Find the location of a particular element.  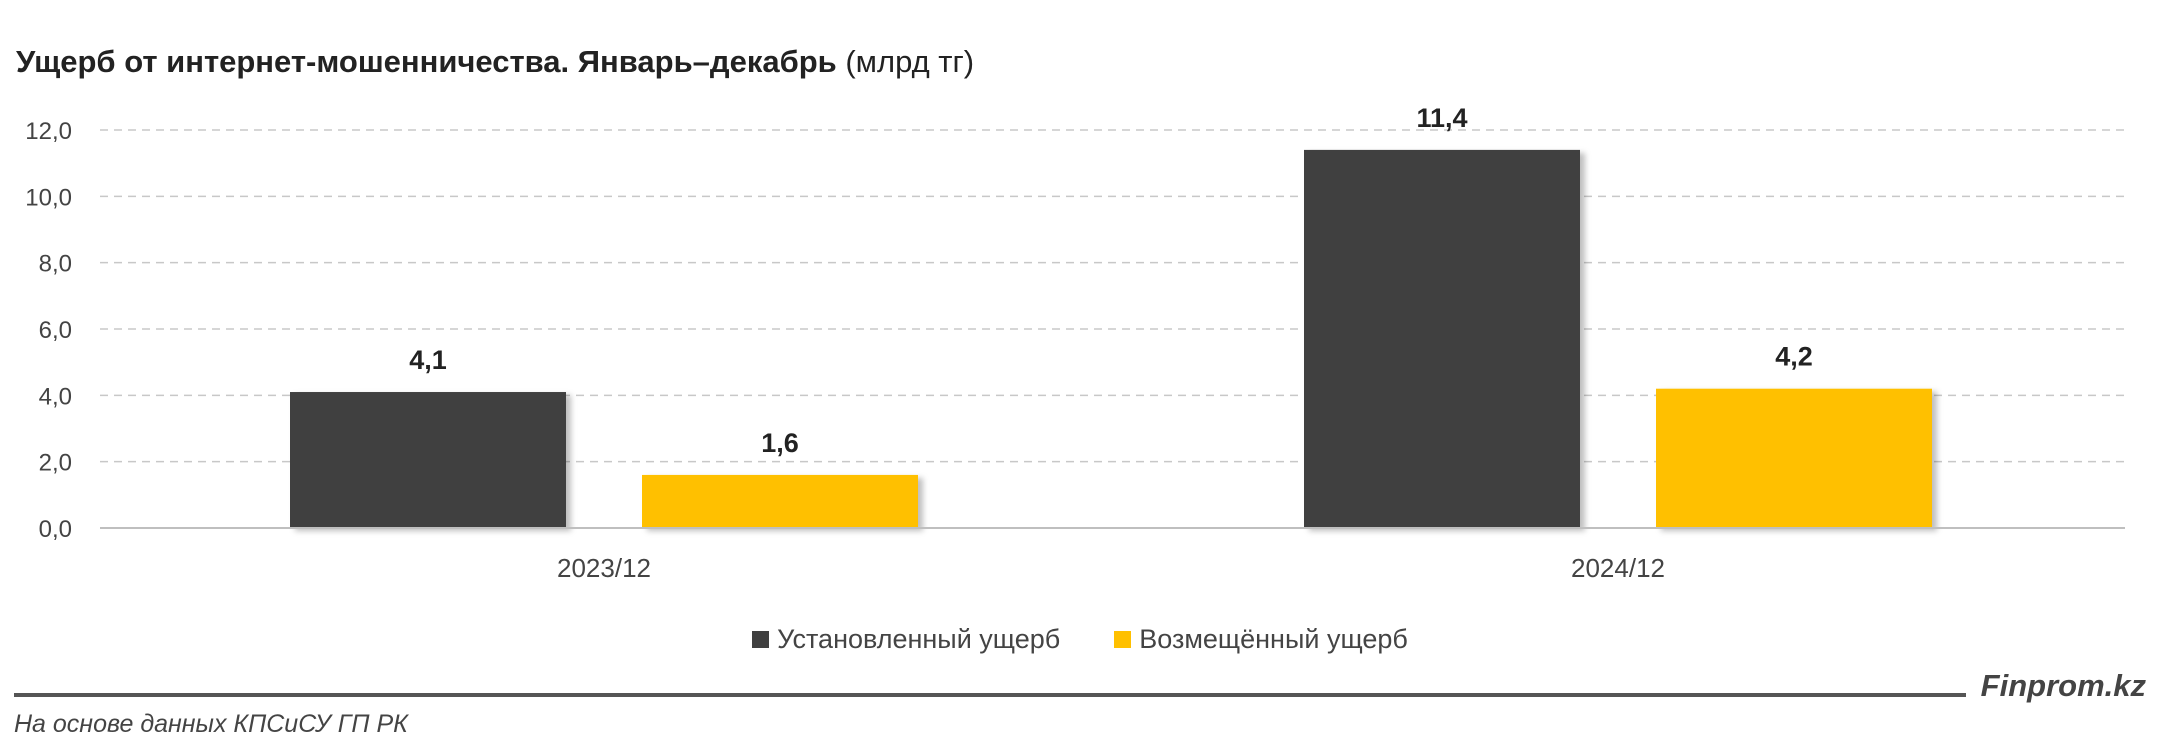

x-tick-label: 2024/12 is located at coordinates (1618, 568).